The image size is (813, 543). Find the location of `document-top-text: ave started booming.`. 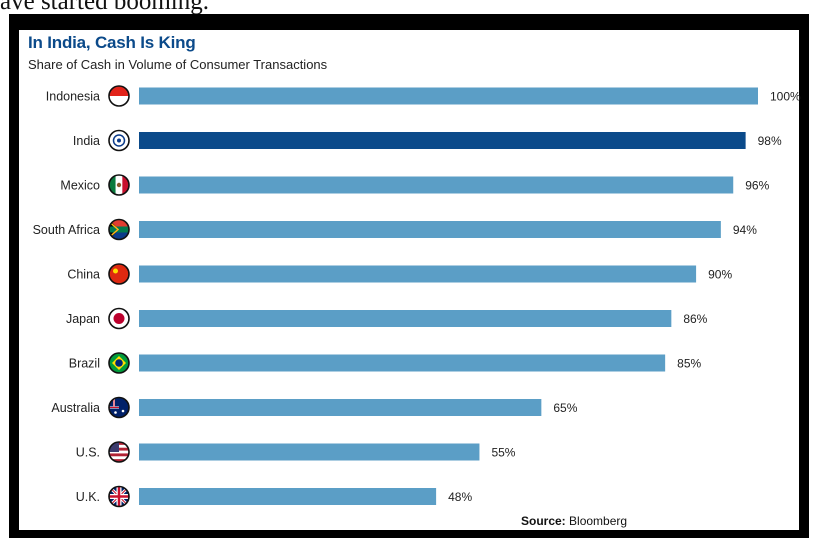

document-top-text: ave started booming. is located at coordinates (104, 7).